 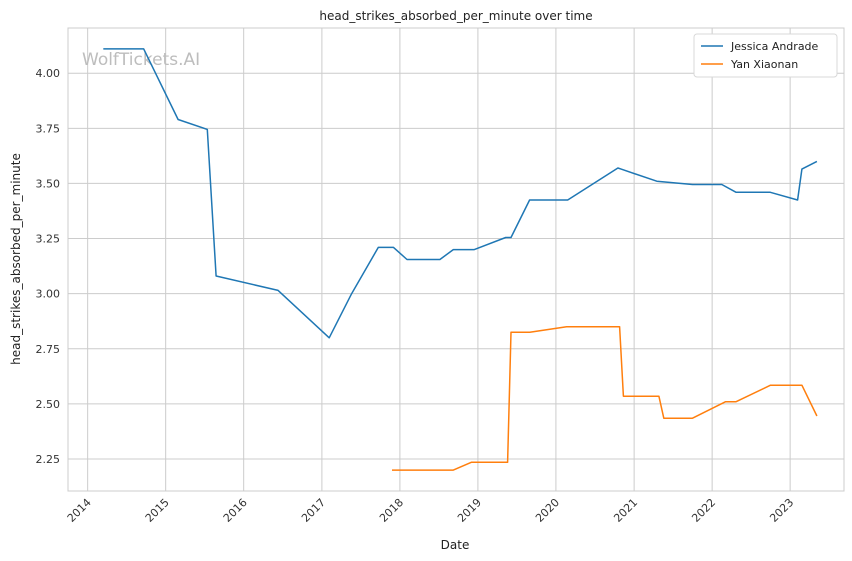 What do you see at coordinates (48, 239) in the screenshot?
I see `y-tick-label: 3.25` at bounding box center [48, 239].